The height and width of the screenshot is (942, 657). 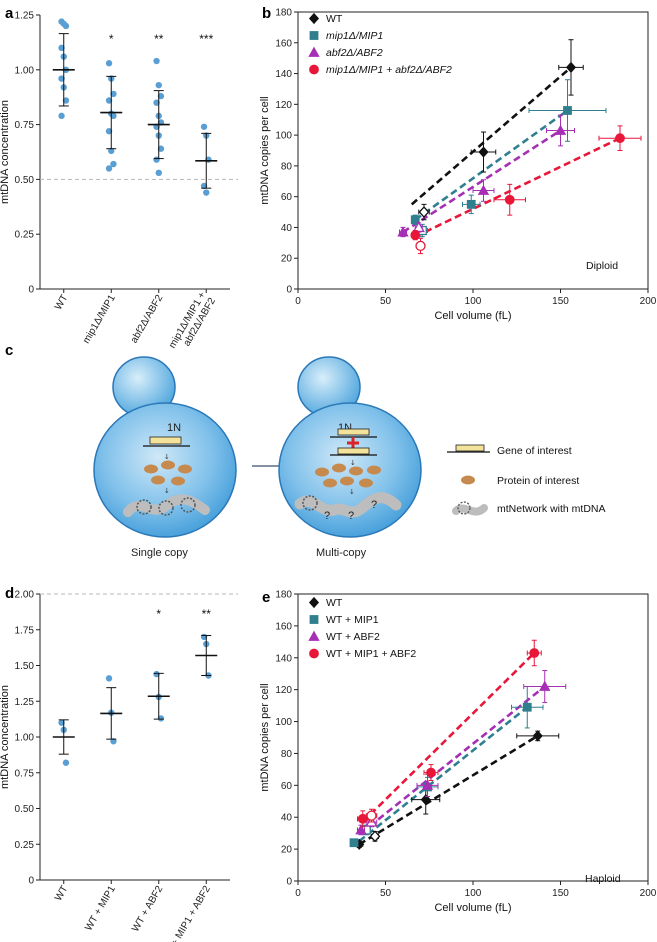 I want to click on x-tick-label-line: abf2Δ/ABF2, so click(x=147, y=319).